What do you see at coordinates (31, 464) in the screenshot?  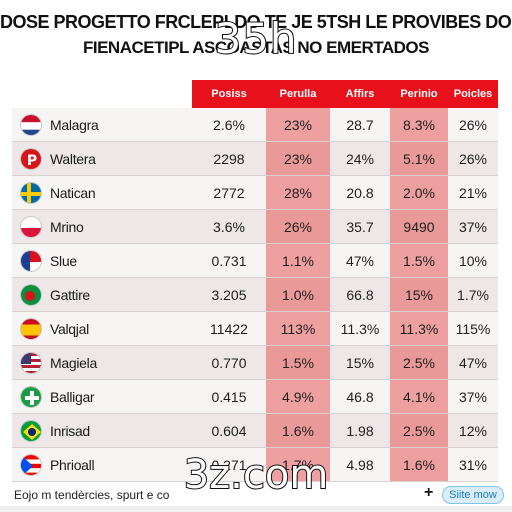 I see `puerto-rico-icon` at bounding box center [31, 464].